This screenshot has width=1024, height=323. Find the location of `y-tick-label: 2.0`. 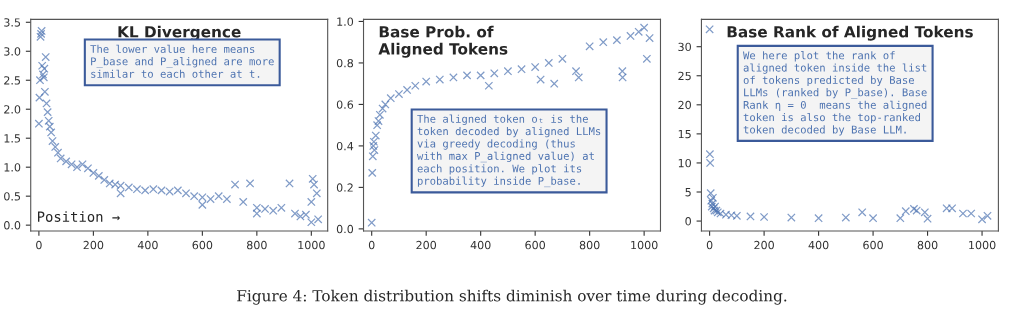

y-tick-label: 2.0 is located at coordinates (12, 109).